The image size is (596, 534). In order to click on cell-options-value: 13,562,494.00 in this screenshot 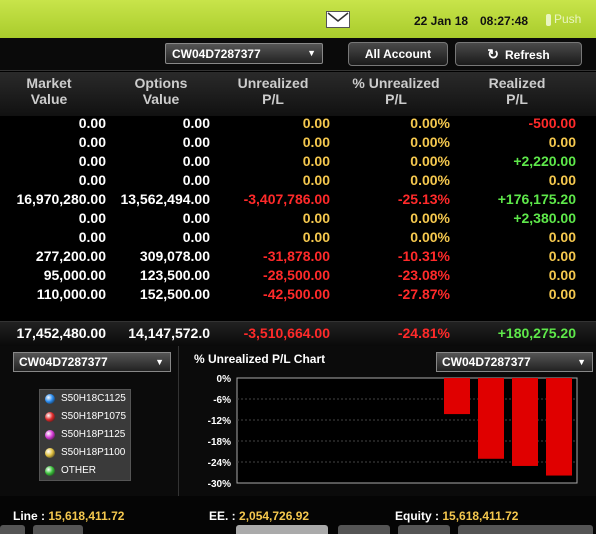, I will do `click(165, 199)`.